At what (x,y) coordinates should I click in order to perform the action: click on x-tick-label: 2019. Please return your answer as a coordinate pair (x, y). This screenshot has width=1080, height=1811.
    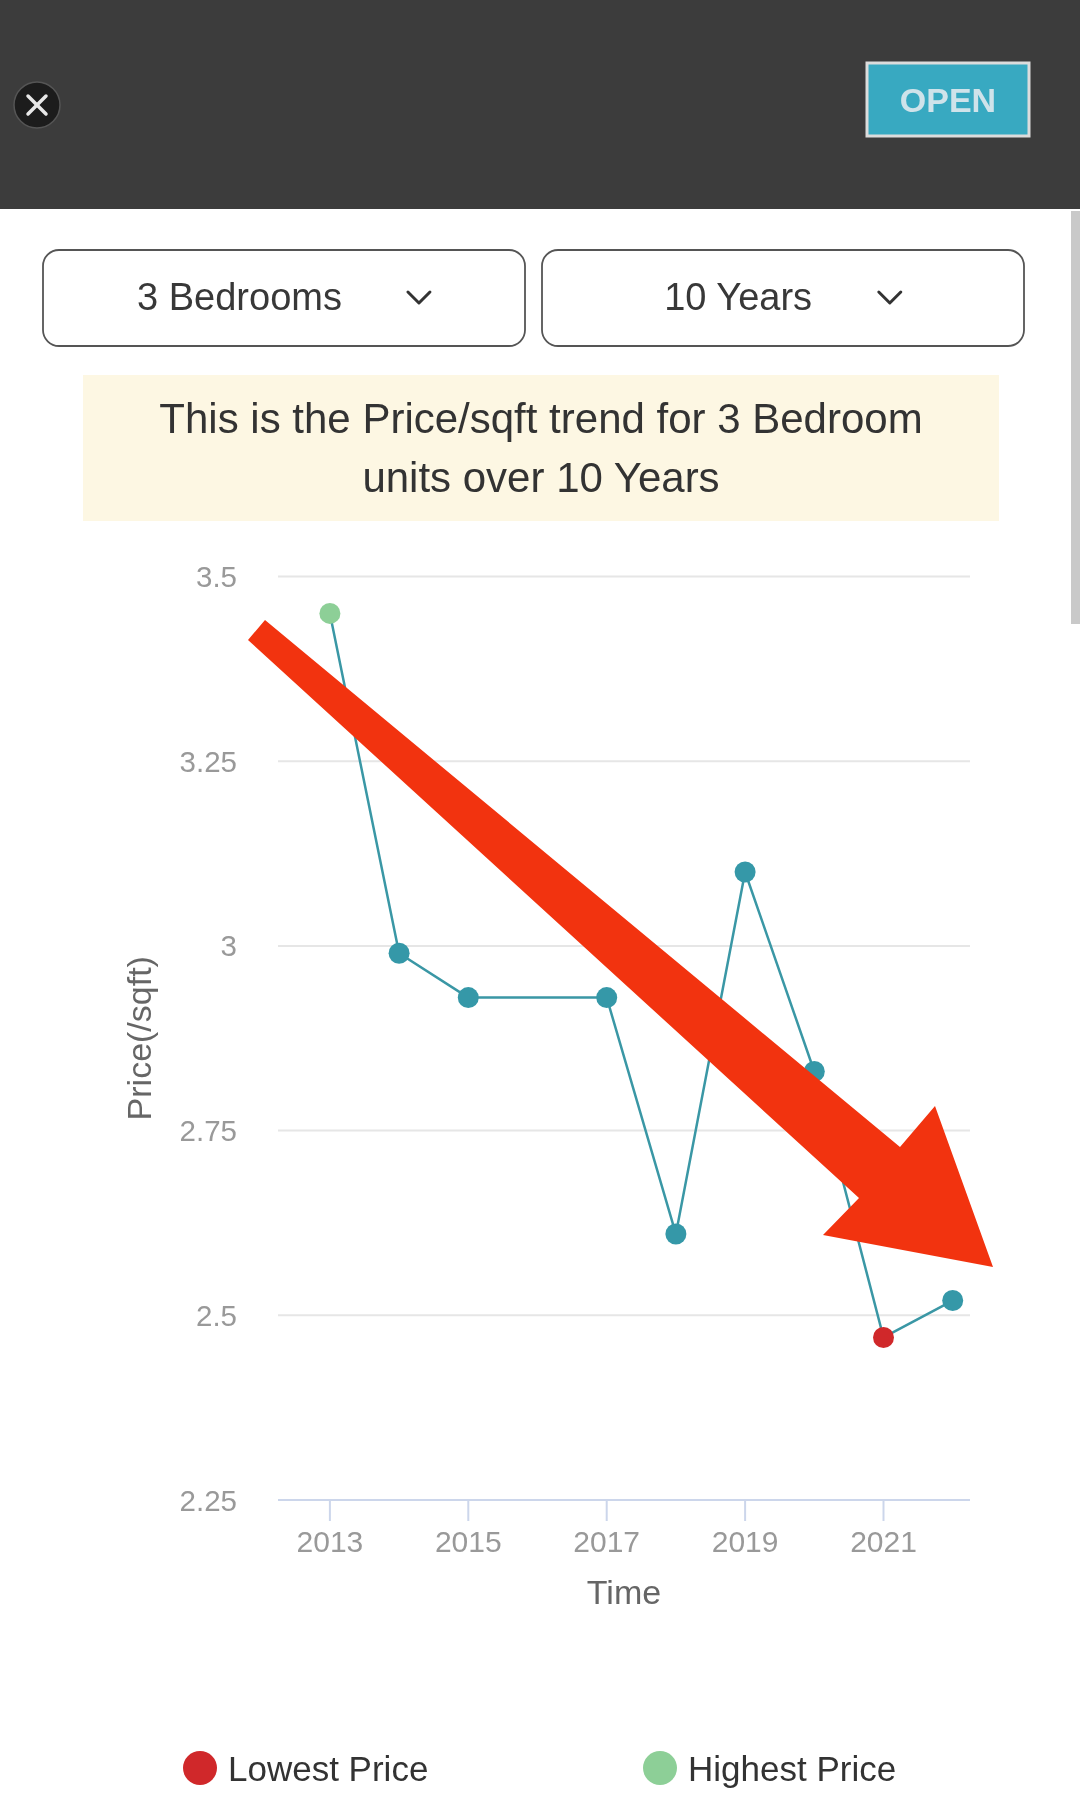
    Looking at the image, I should click on (745, 1541).